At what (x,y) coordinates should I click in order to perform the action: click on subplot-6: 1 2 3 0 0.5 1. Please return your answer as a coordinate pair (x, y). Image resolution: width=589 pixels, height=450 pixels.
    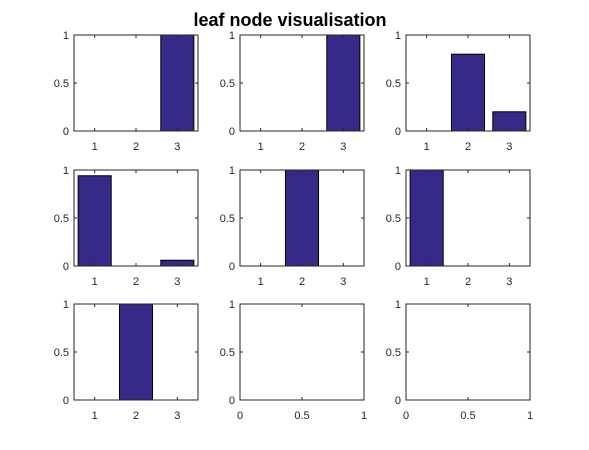
    Looking at the image, I should click on (458, 226).